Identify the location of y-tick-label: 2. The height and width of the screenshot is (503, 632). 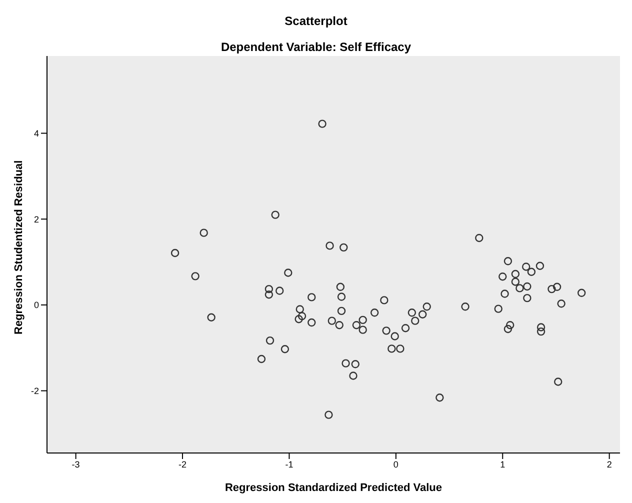
(36, 219).